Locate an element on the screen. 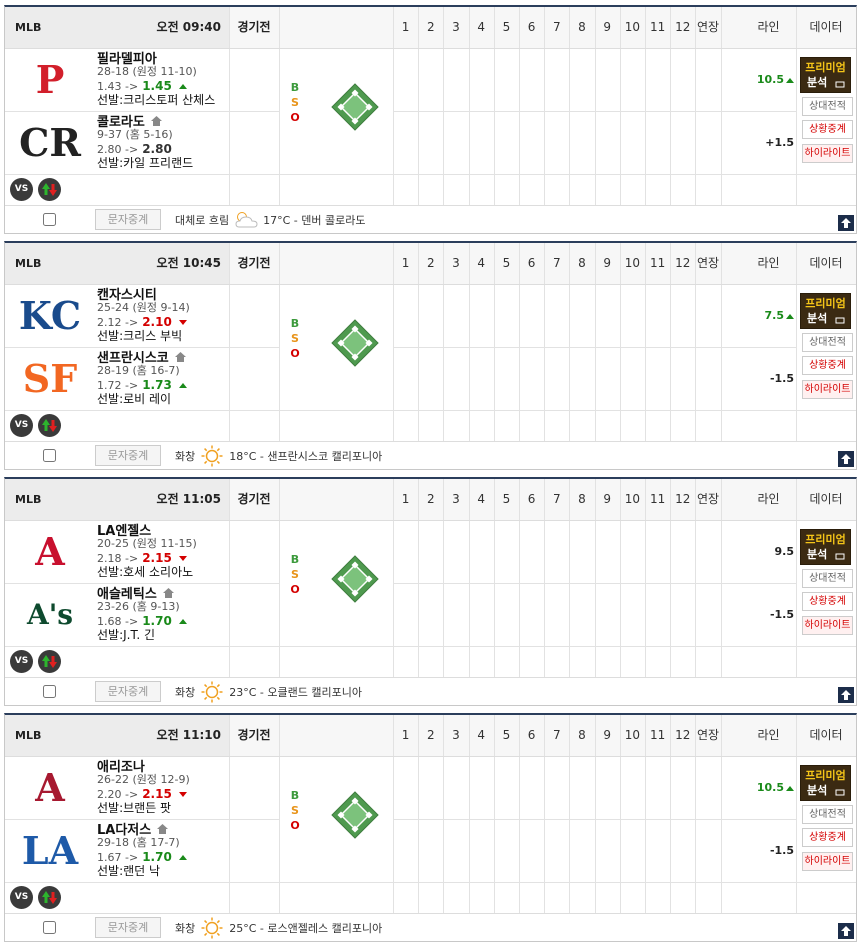  home-icon is located at coordinates (168, 592).